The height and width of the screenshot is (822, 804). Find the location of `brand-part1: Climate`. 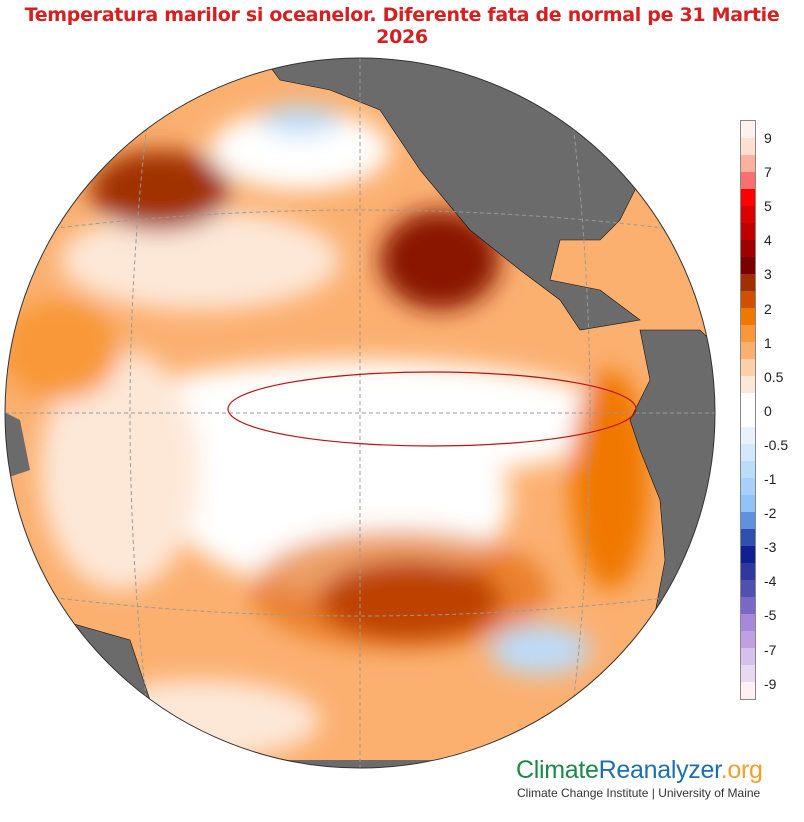

brand-part1: Climate is located at coordinates (557, 770).